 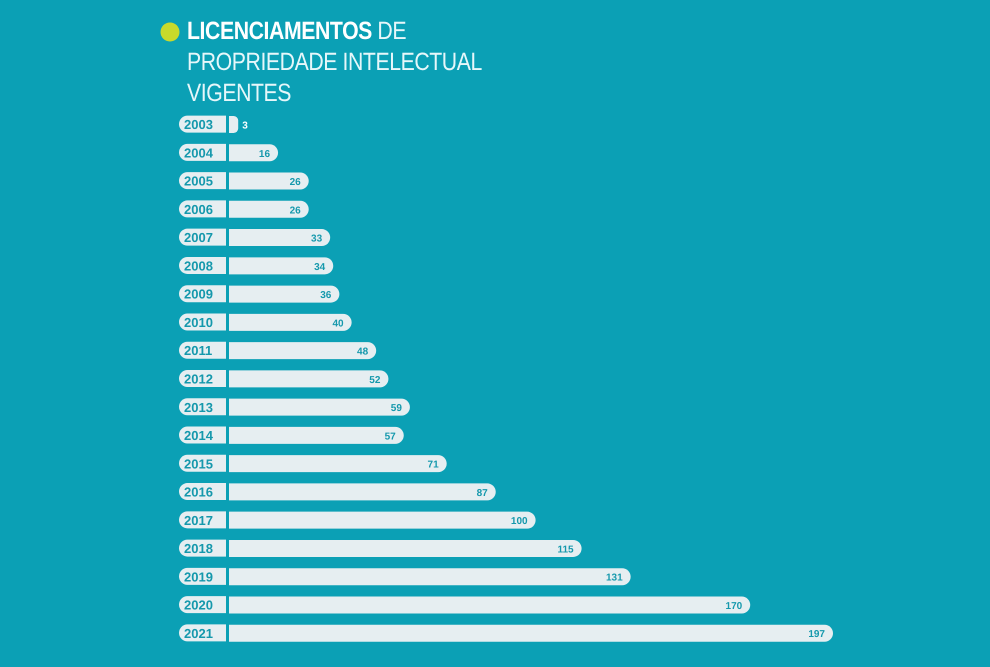 What do you see at coordinates (198, 492) in the screenshot?
I see `y-tick-label: 2016` at bounding box center [198, 492].